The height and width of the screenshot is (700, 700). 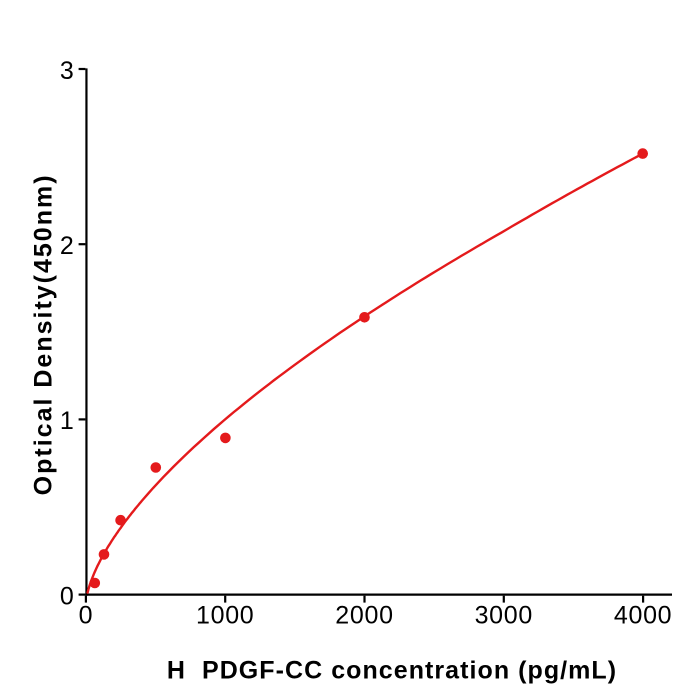 I want to click on svg-text: 2, so click(x=67, y=246).